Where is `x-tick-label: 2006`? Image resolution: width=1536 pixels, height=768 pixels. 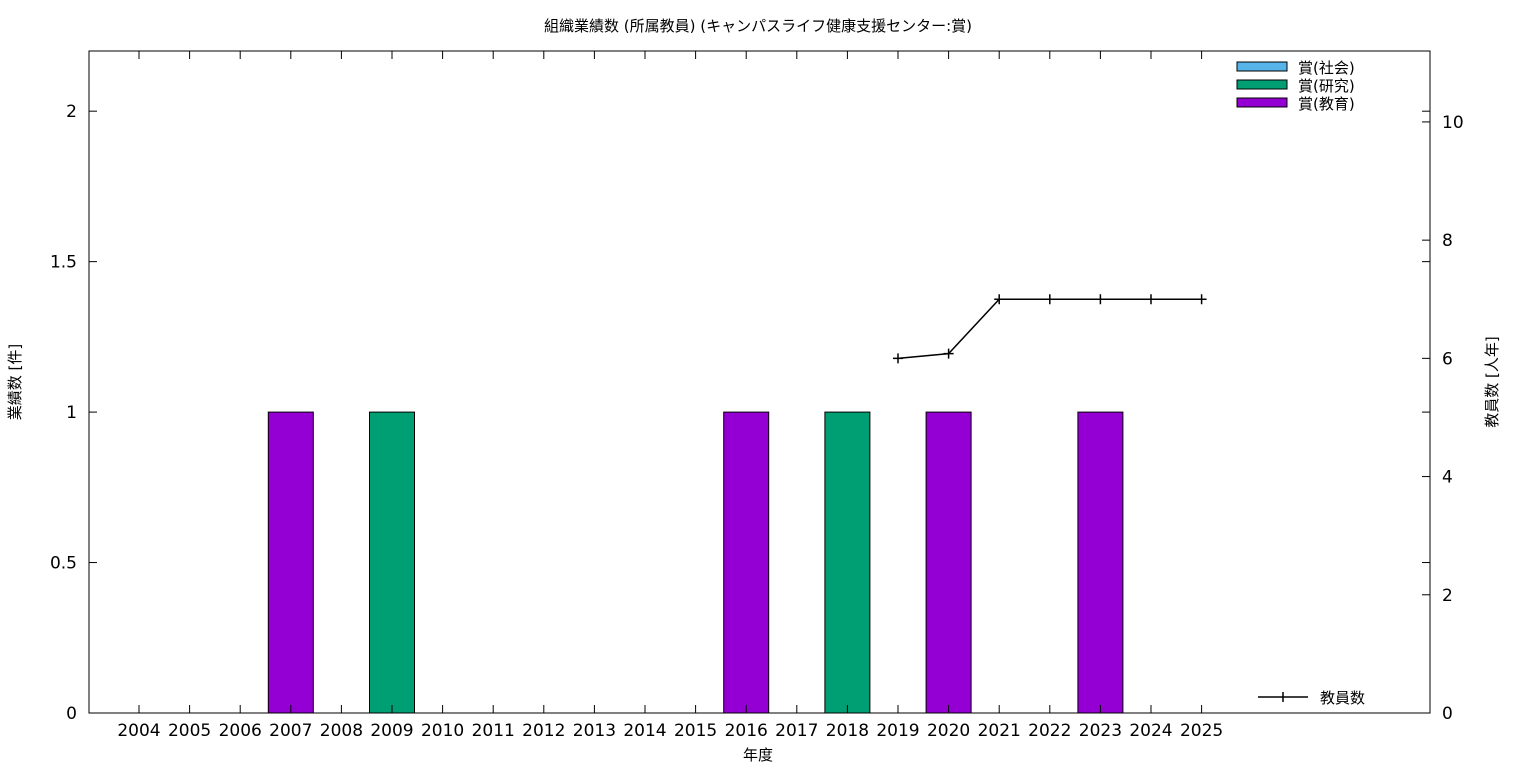
x-tick-label: 2006 is located at coordinates (240, 731).